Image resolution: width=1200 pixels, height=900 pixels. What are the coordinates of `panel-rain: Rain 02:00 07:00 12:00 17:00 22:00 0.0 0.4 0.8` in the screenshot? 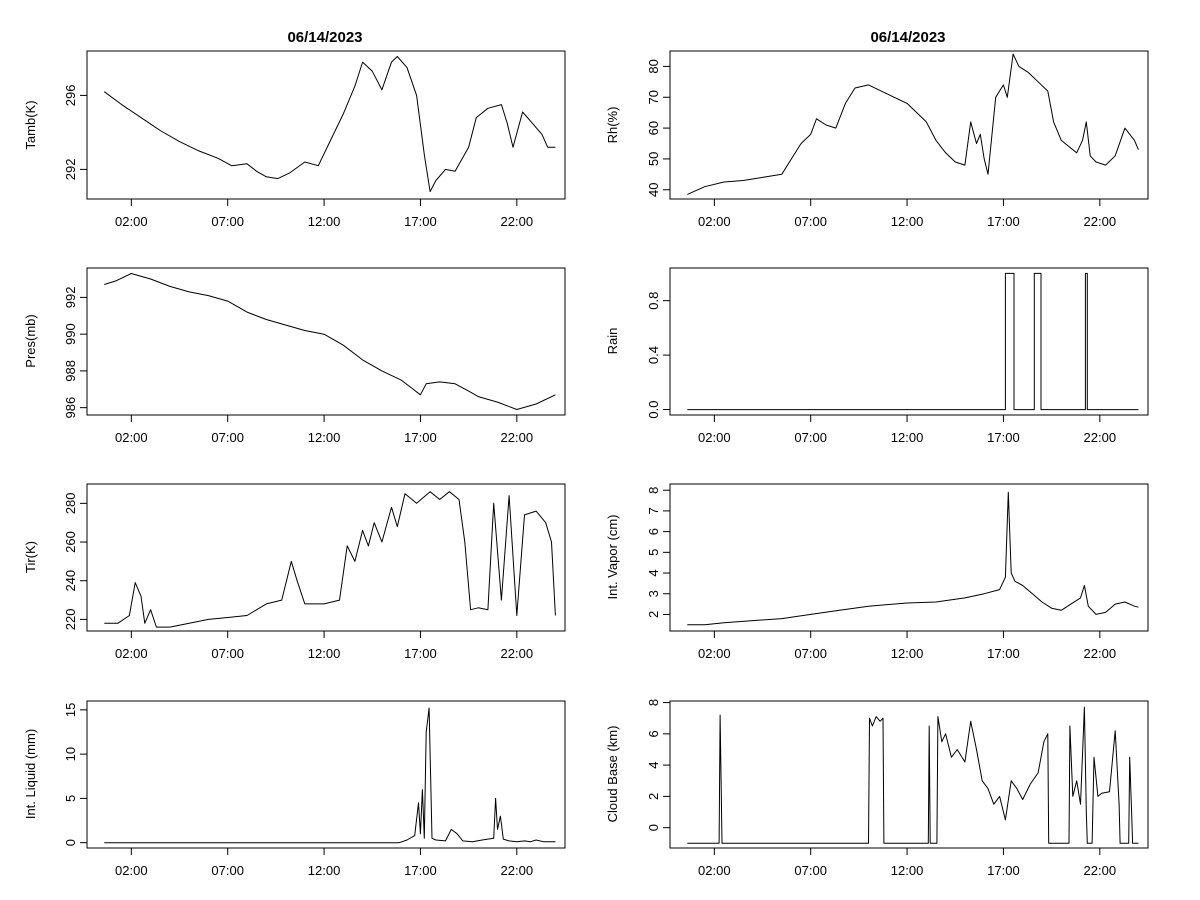 It's located at (877, 356).